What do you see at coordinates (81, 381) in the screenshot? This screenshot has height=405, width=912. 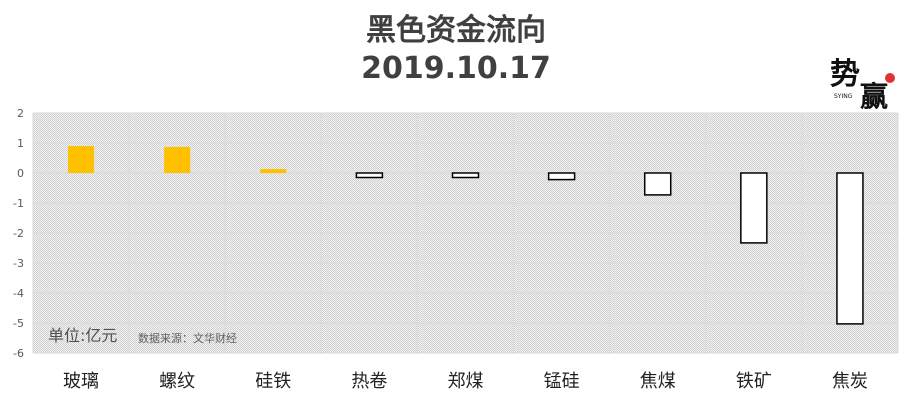 I see `x-tick-label: 玻璃` at bounding box center [81, 381].